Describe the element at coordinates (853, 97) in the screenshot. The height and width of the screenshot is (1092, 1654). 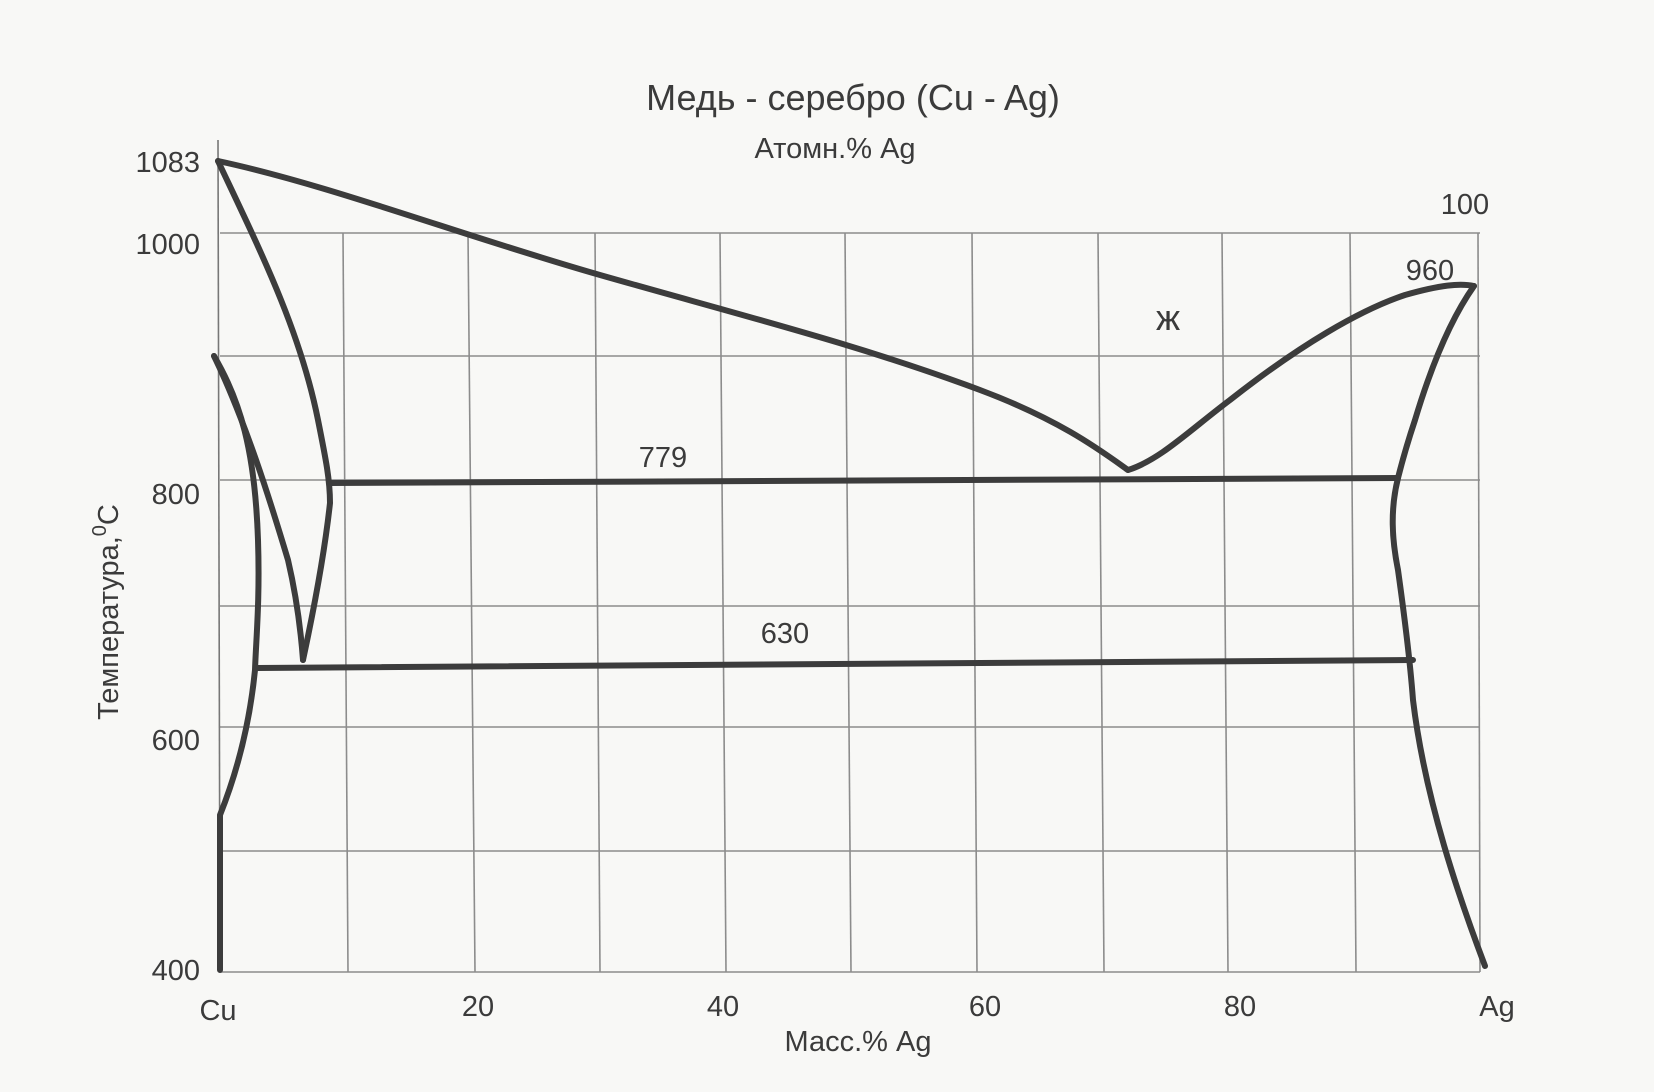
I see `chart-title: Медь - серебро (Cu - Ag)` at that location.